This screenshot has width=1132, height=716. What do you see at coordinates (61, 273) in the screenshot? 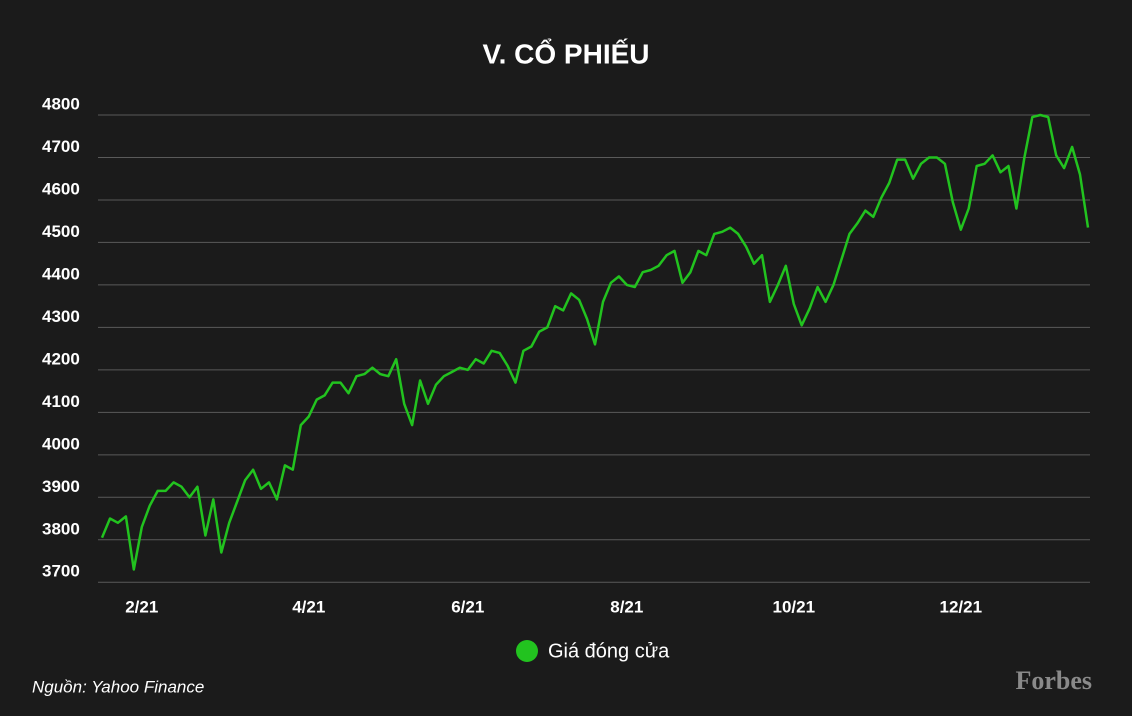
I see `y-tick-label: 4400` at bounding box center [61, 273].